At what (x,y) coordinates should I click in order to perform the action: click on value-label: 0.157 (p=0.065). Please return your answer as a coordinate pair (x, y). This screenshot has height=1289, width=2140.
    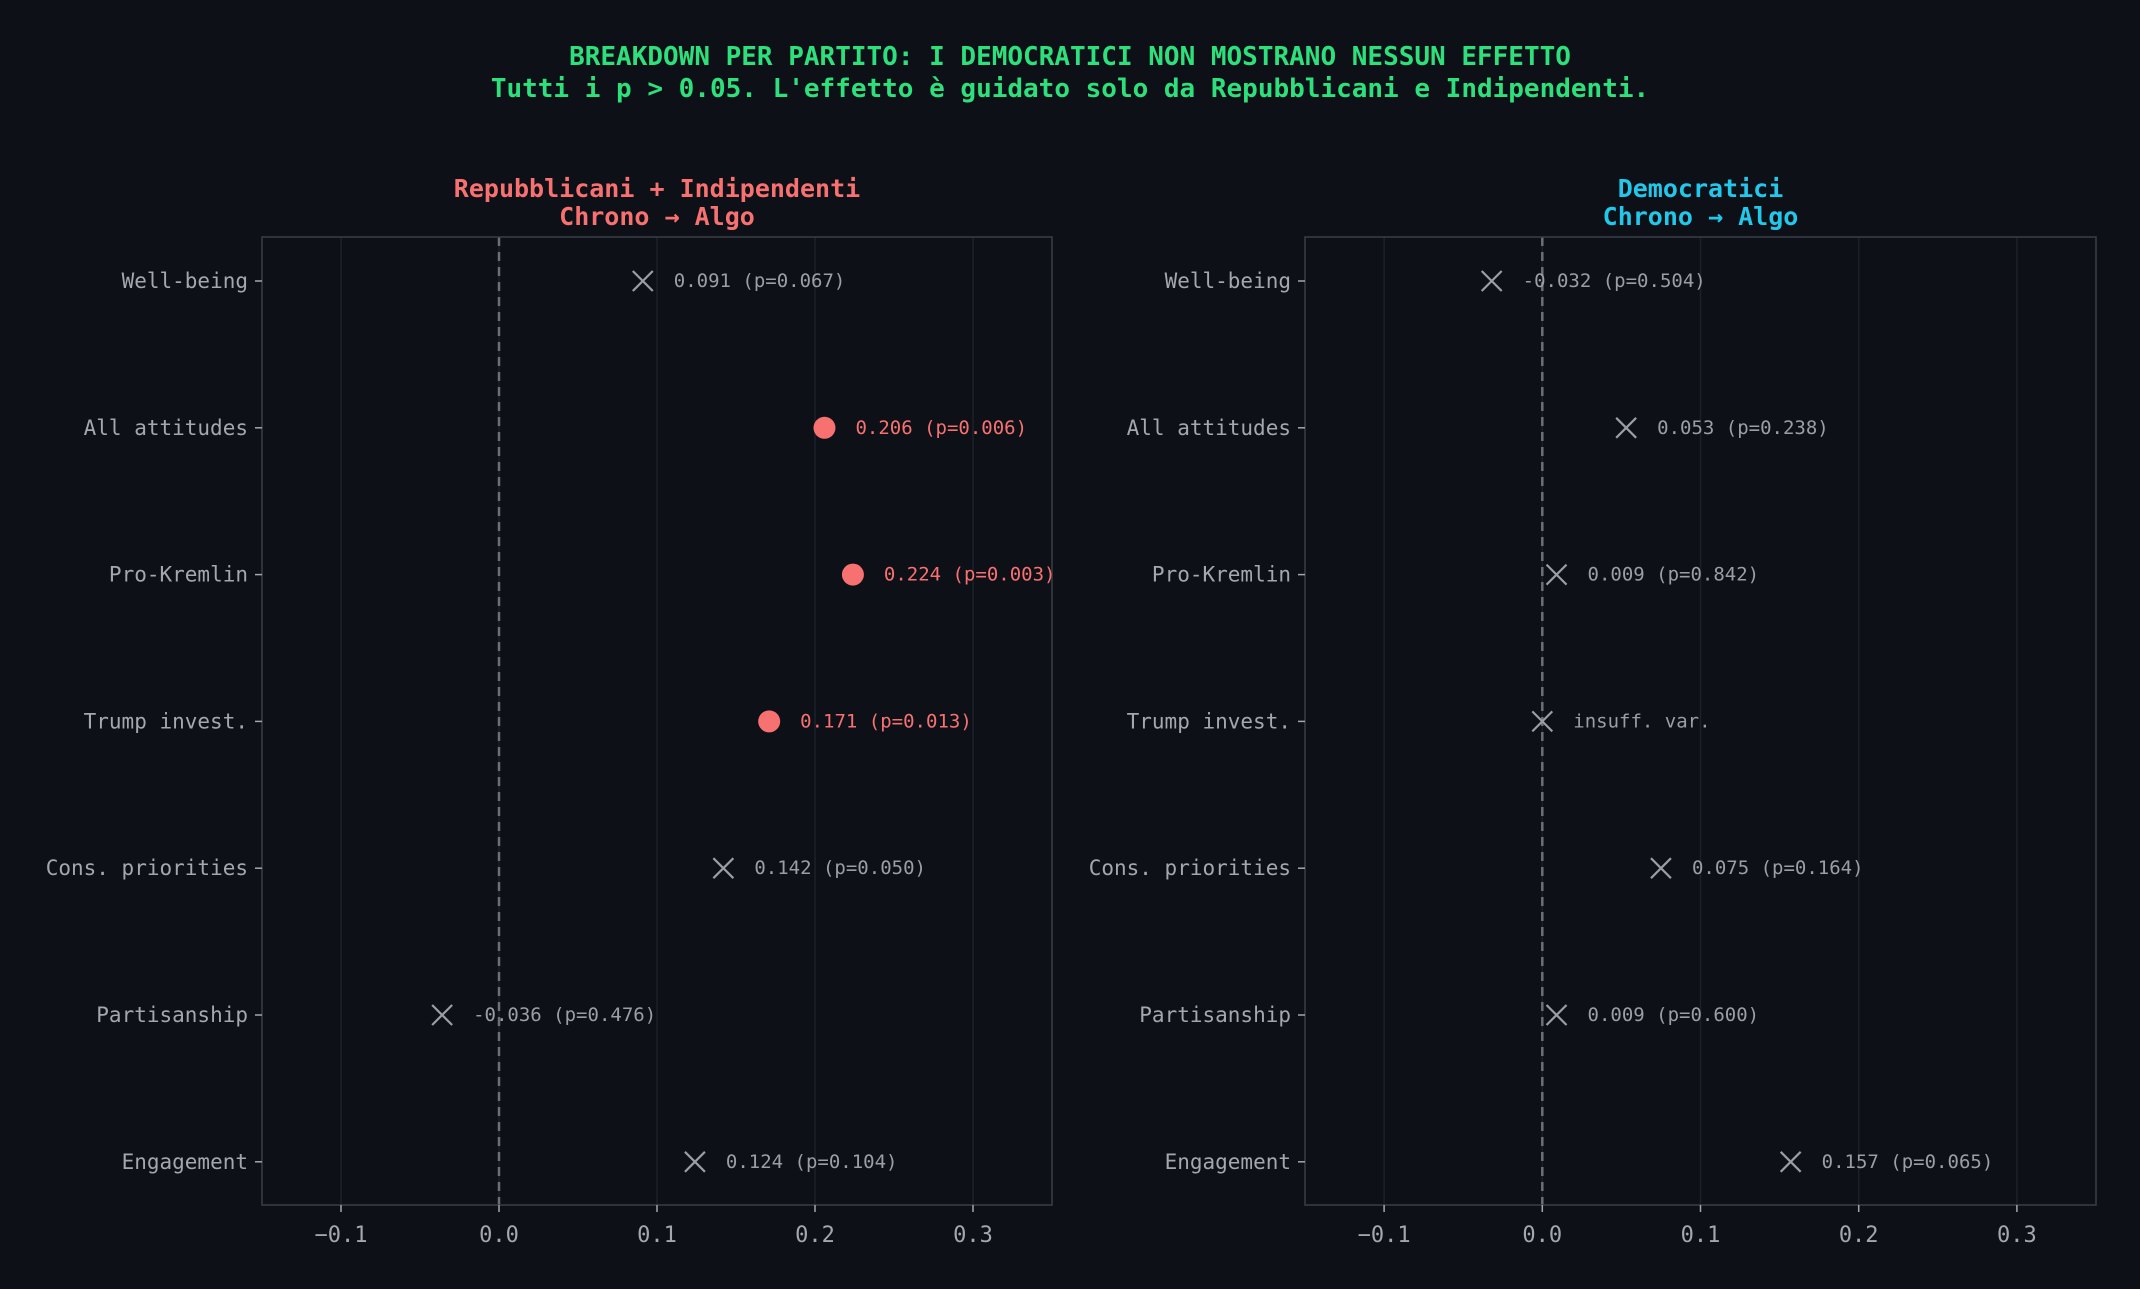
    Looking at the image, I should click on (1908, 1162).